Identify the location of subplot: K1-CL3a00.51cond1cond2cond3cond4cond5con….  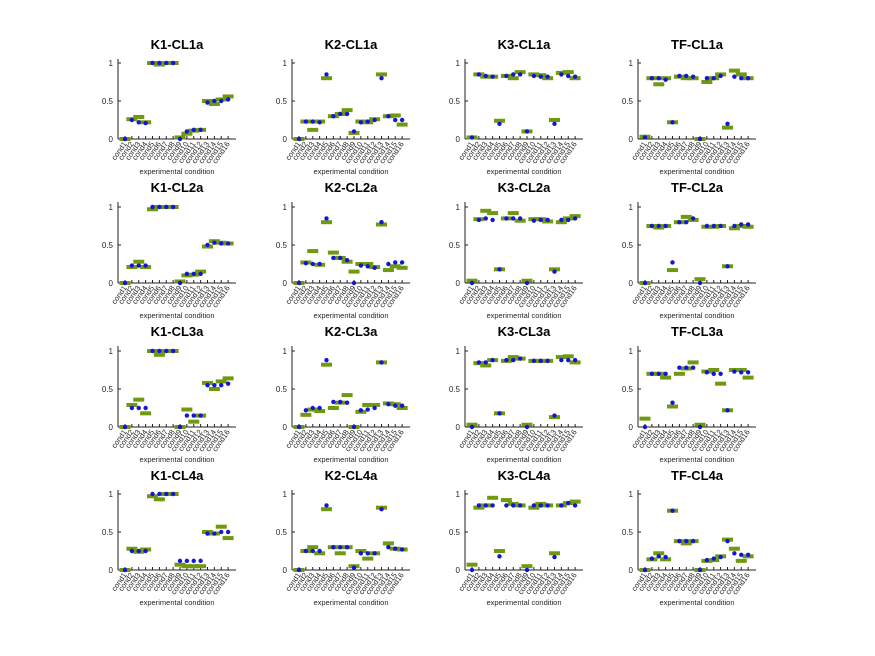
(169, 394).